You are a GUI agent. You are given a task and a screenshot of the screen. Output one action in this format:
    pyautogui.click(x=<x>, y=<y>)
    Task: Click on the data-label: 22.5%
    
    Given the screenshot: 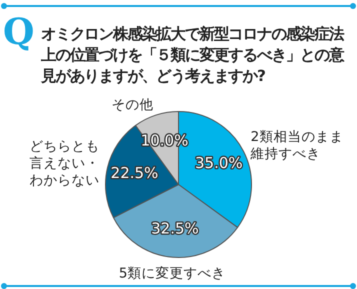 What is the action you would take?
    pyautogui.click(x=134, y=173)
    